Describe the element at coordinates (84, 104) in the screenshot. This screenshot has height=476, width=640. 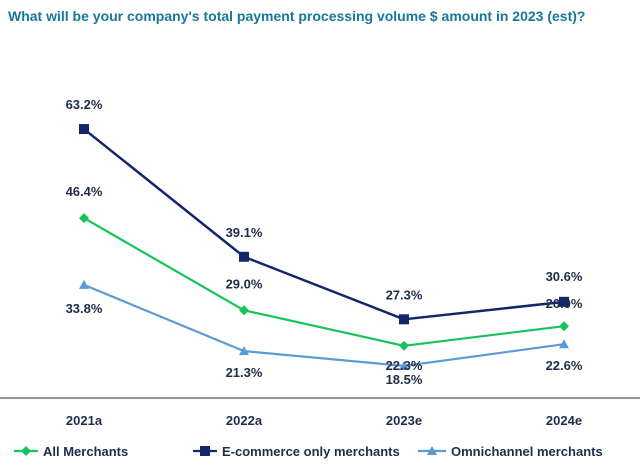
I see `data-label-1-0: 63.2%` at that location.